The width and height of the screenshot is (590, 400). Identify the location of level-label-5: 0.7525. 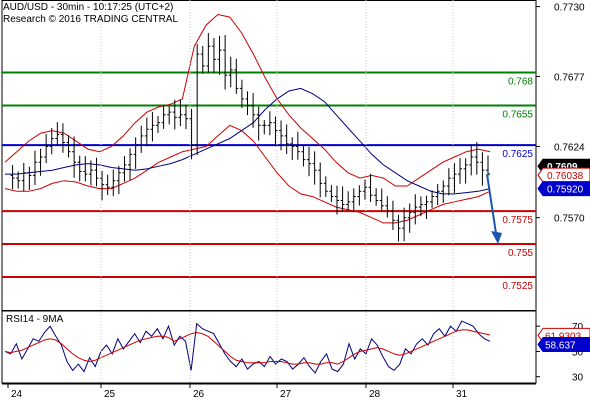
(517, 286).